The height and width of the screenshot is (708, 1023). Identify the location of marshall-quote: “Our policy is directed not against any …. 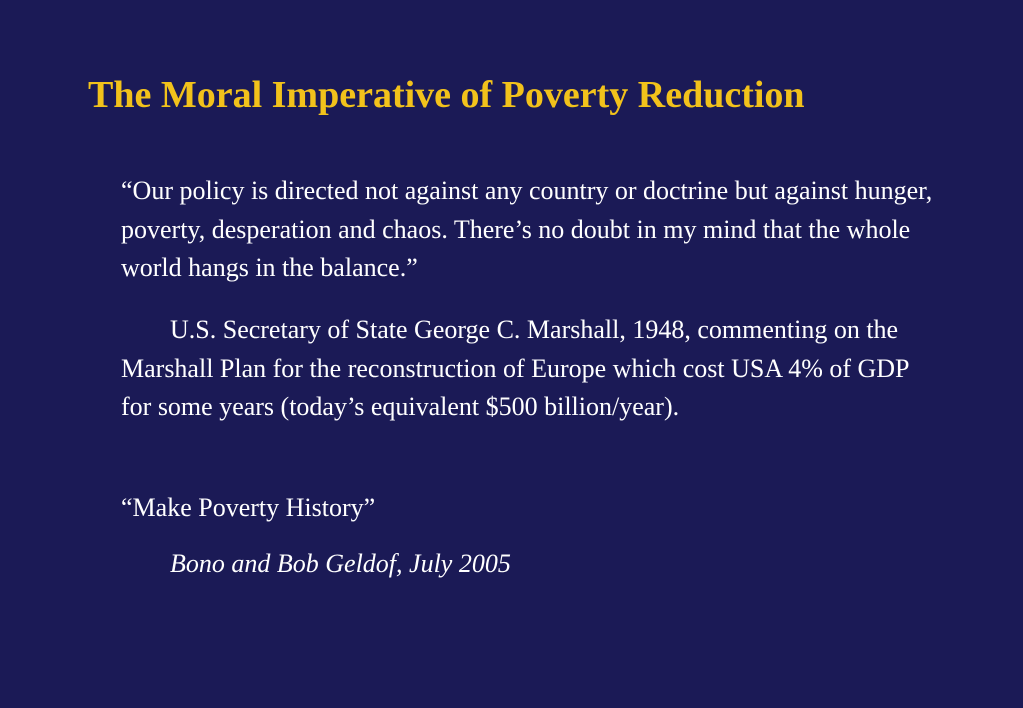
(527, 229).